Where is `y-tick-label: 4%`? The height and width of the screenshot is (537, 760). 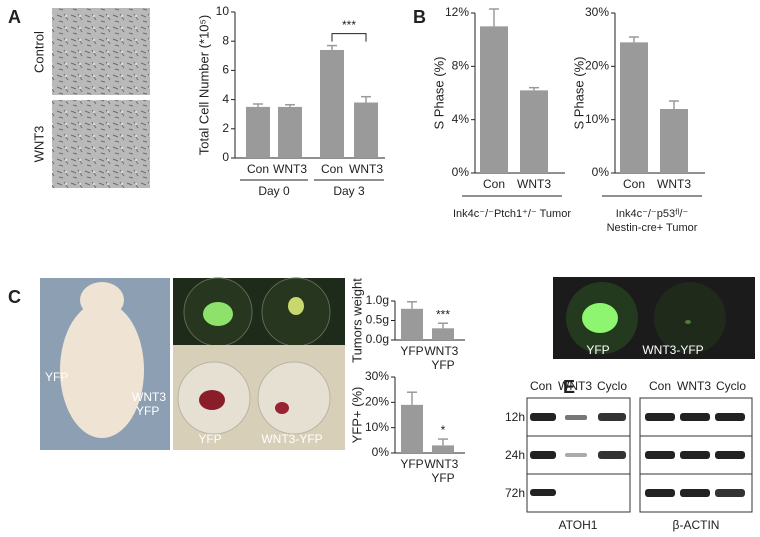 y-tick-label: 4% is located at coordinates (461, 119).